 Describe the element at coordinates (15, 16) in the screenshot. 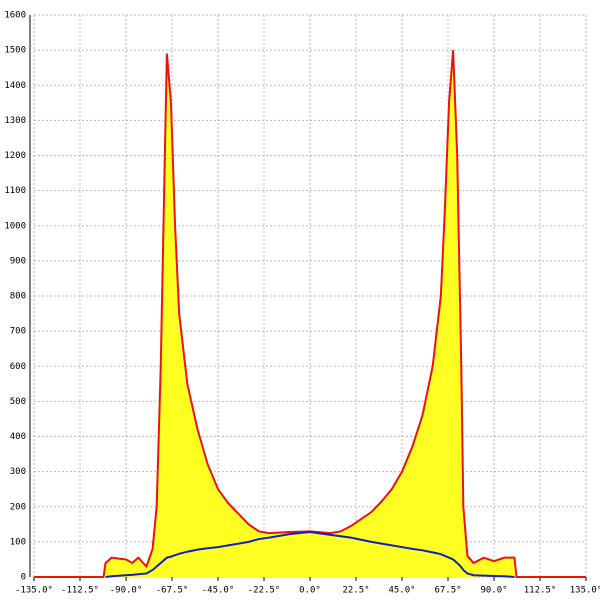

I see `y-tick-label: 1600` at that location.